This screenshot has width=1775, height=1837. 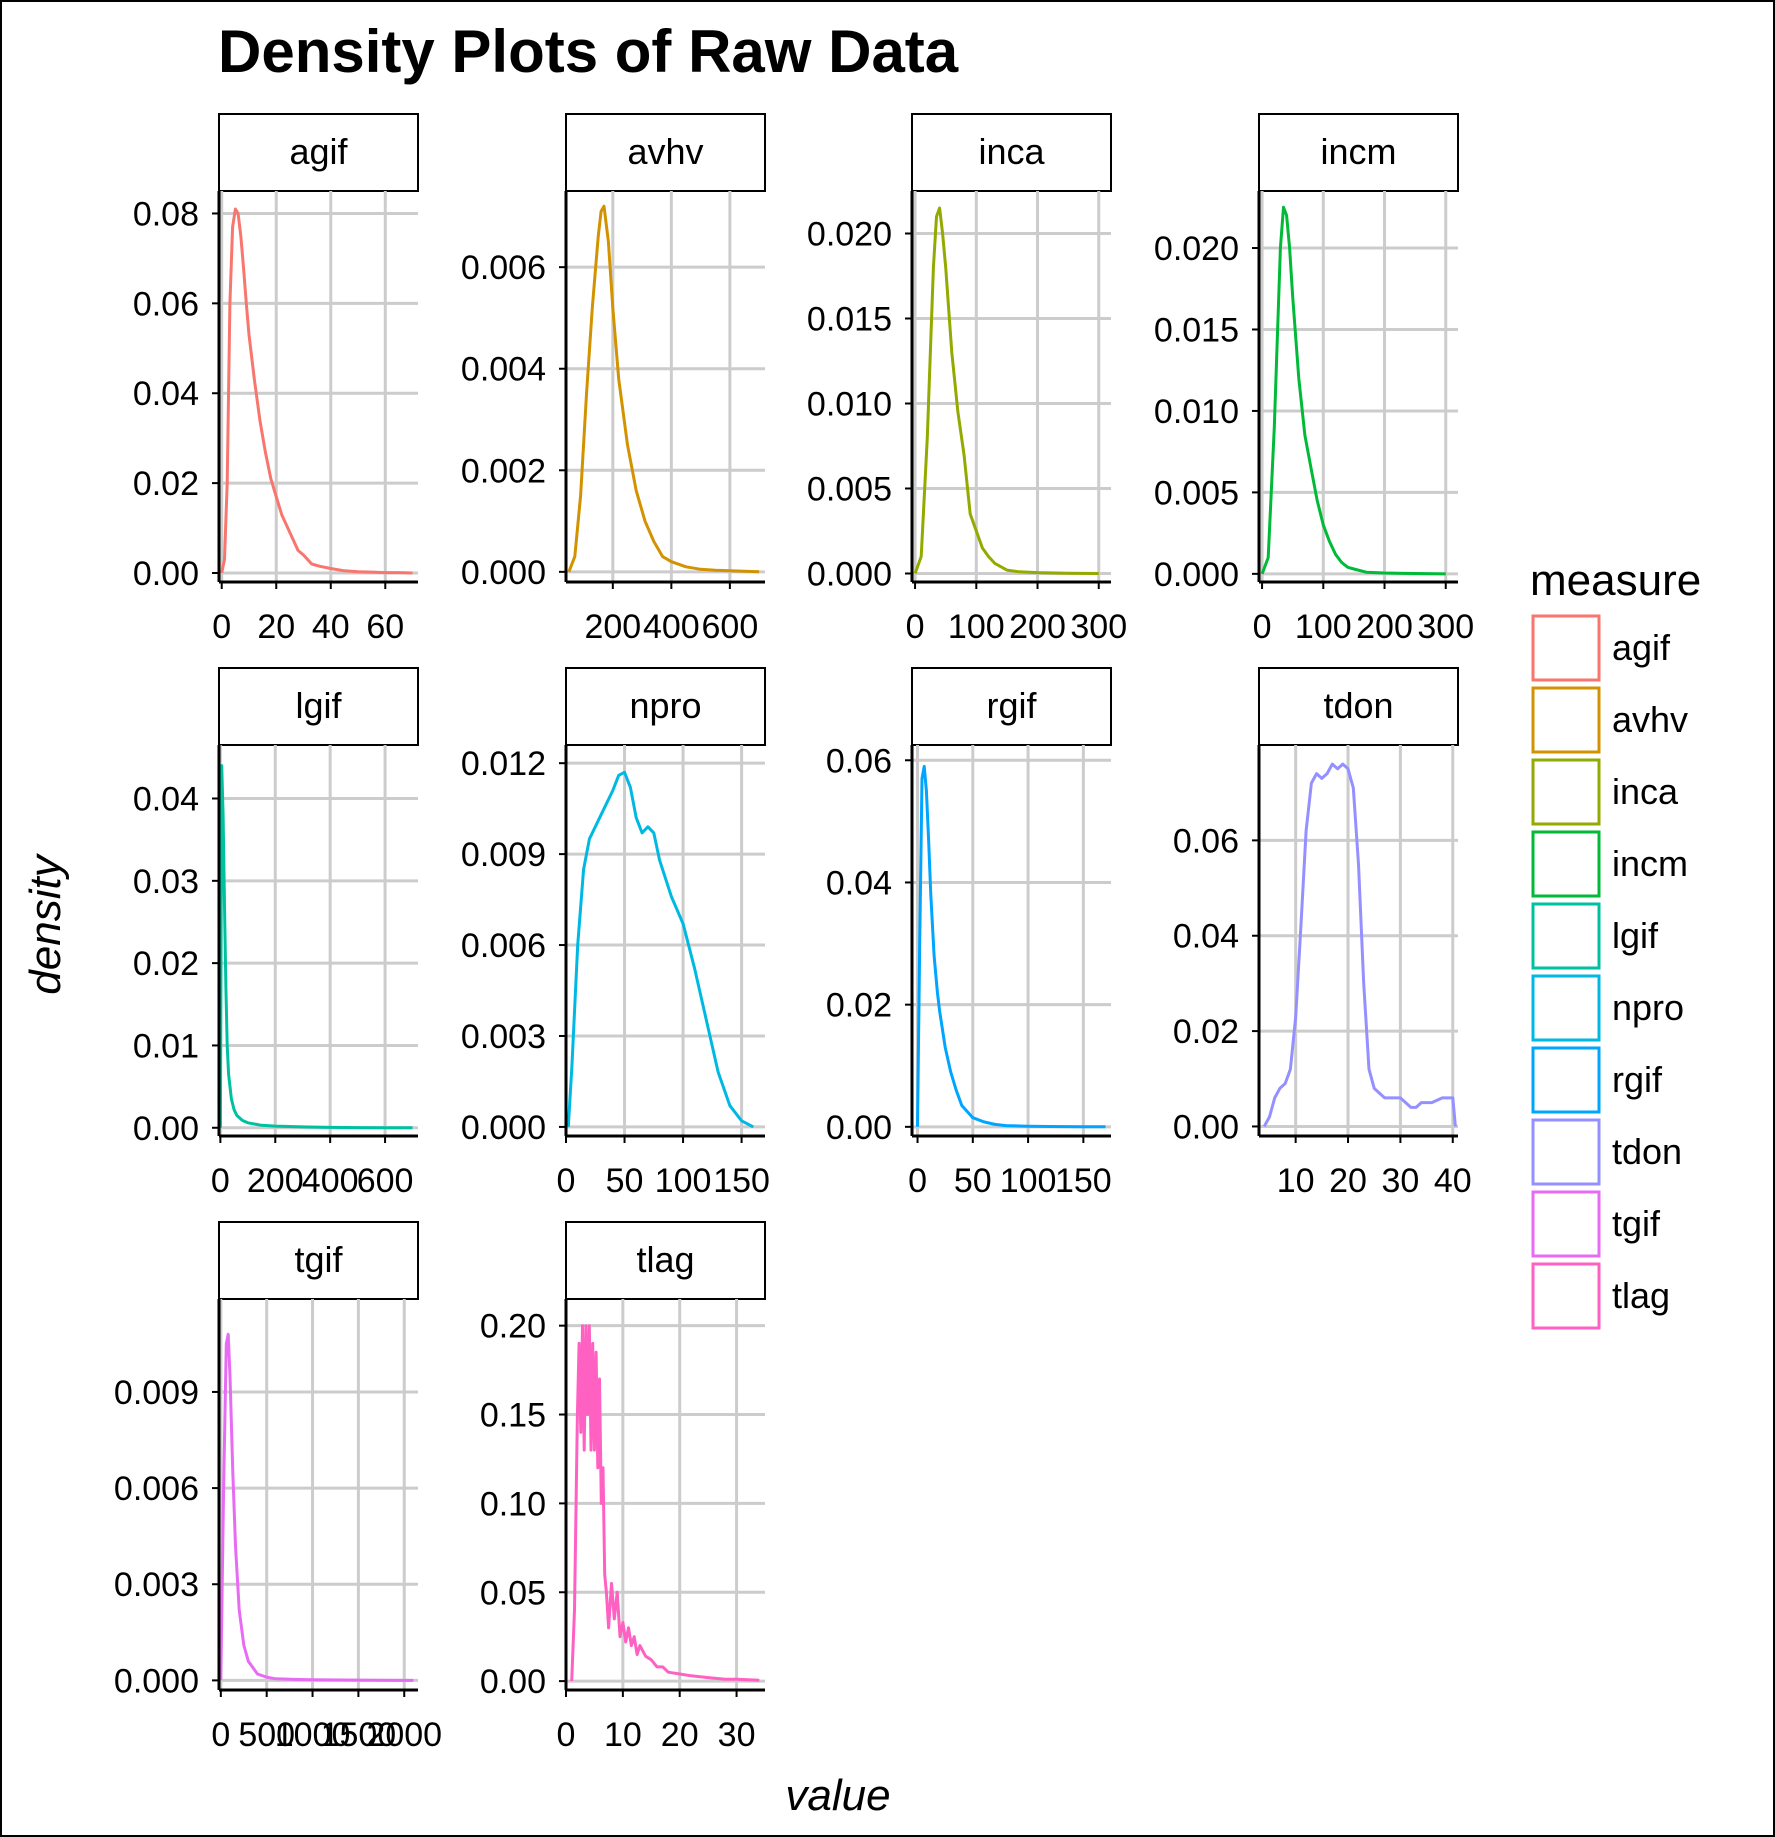 I want to click on legend-key-tlag, so click(x=1566, y=1296).